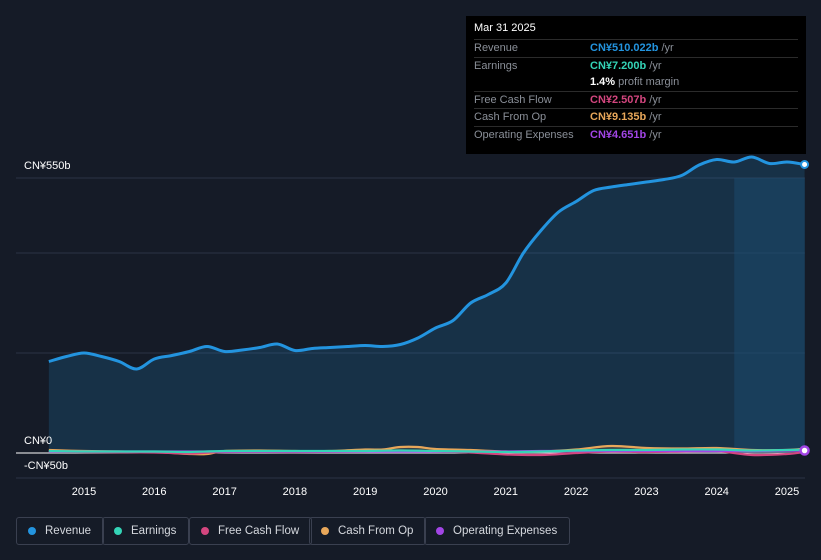 Image resolution: width=821 pixels, height=560 pixels. What do you see at coordinates (506, 492) in the screenshot?
I see `x-tick-label: 2021` at bounding box center [506, 492].